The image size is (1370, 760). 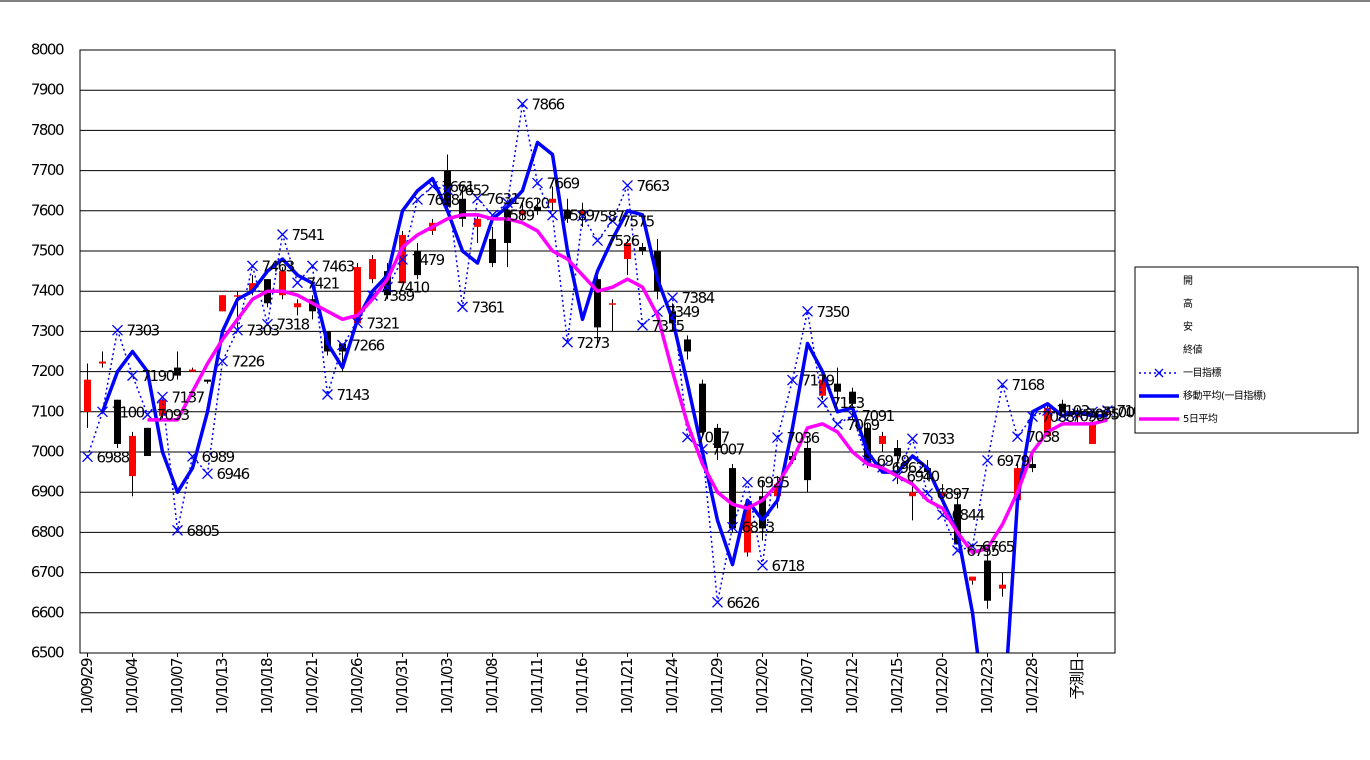 I want to click on y-tick-label: 8000, so click(x=47, y=50).